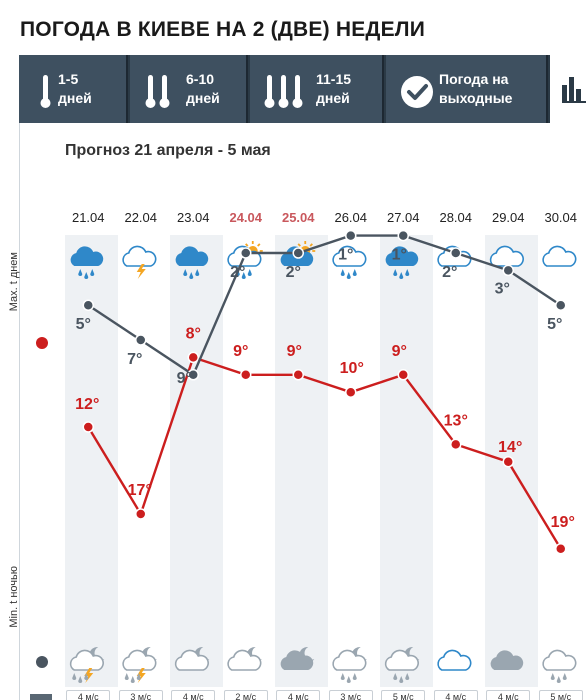  Describe the element at coordinates (246, 217) in the screenshot. I see `date-label: 24.04` at that location.